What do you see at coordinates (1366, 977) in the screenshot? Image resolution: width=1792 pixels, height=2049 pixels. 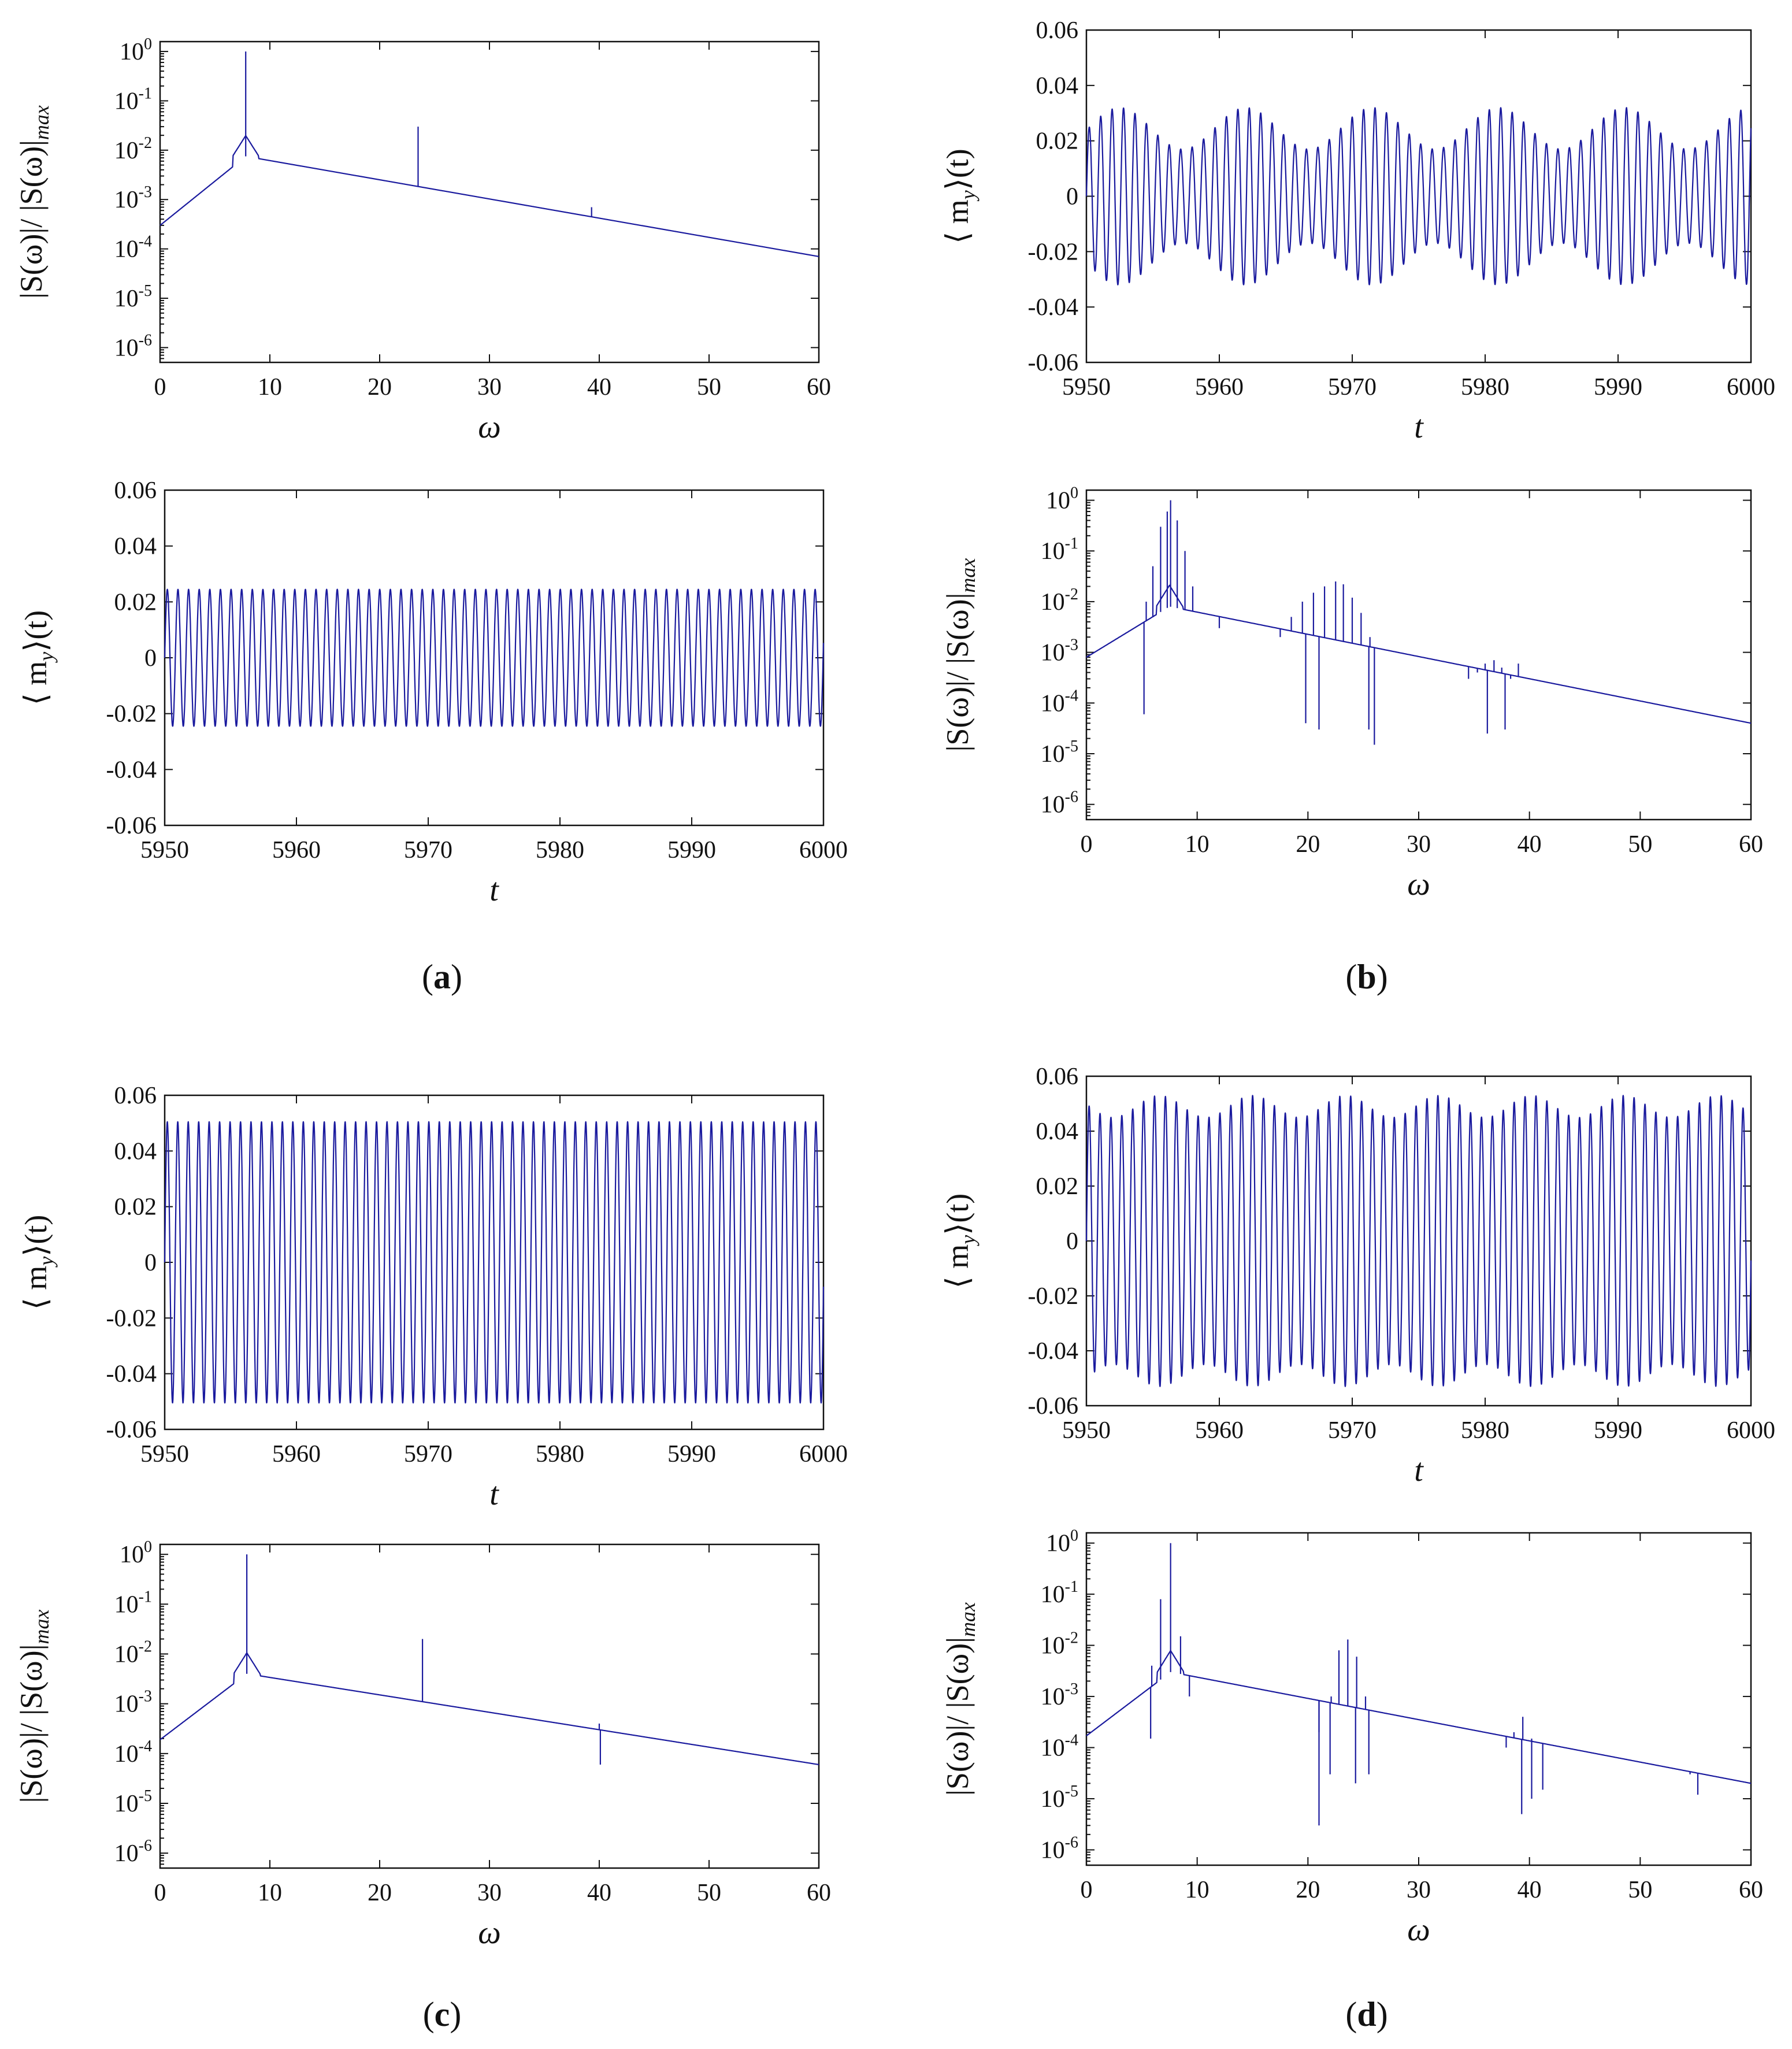 I see `panel-label-b: (b)` at bounding box center [1366, 977].